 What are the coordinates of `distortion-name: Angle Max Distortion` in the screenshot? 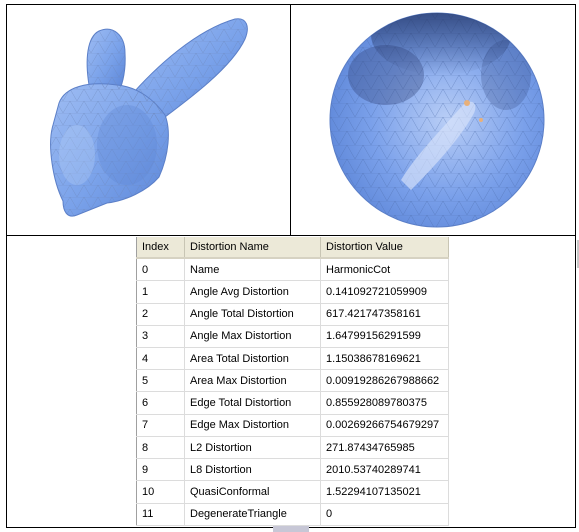 It's located at (252, 336).